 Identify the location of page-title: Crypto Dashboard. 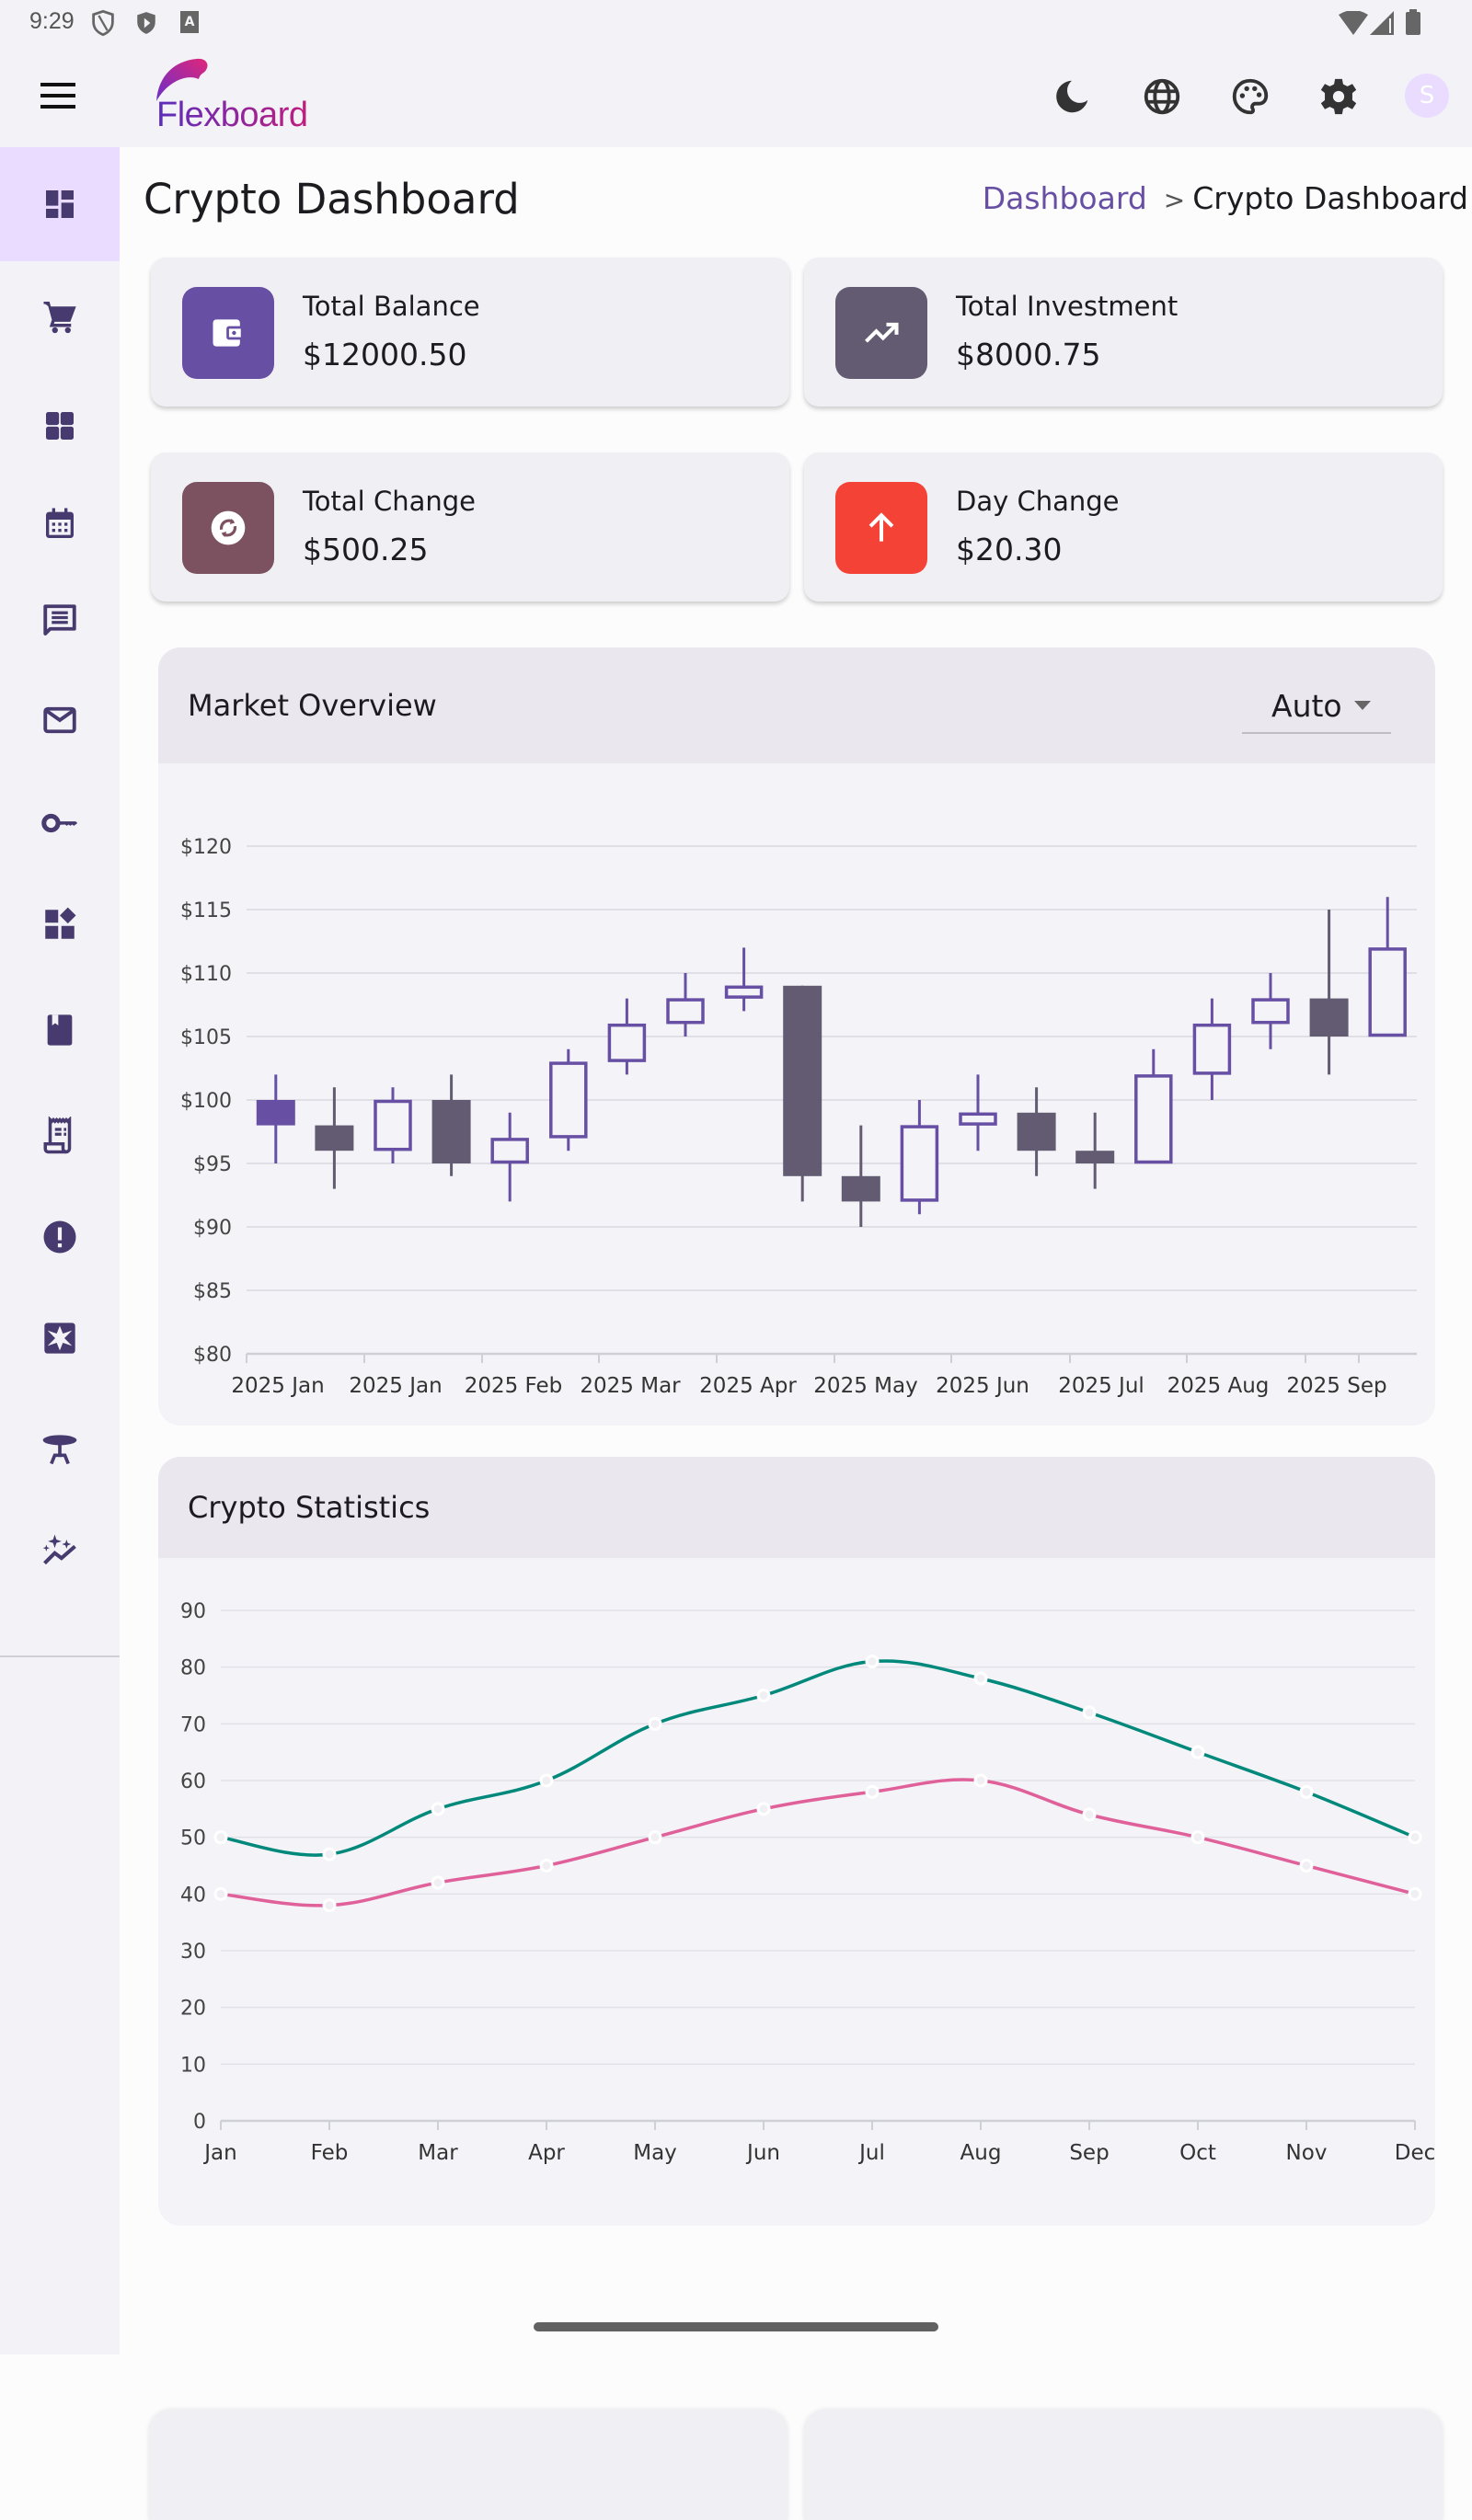
(332, 199).